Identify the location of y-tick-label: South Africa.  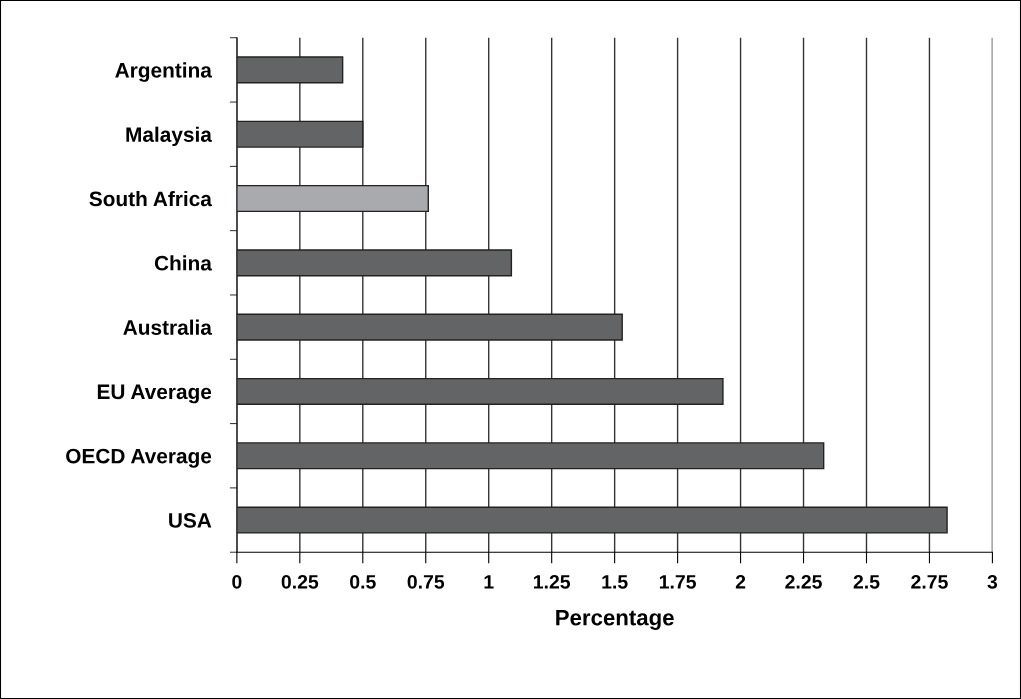
(151, 198).